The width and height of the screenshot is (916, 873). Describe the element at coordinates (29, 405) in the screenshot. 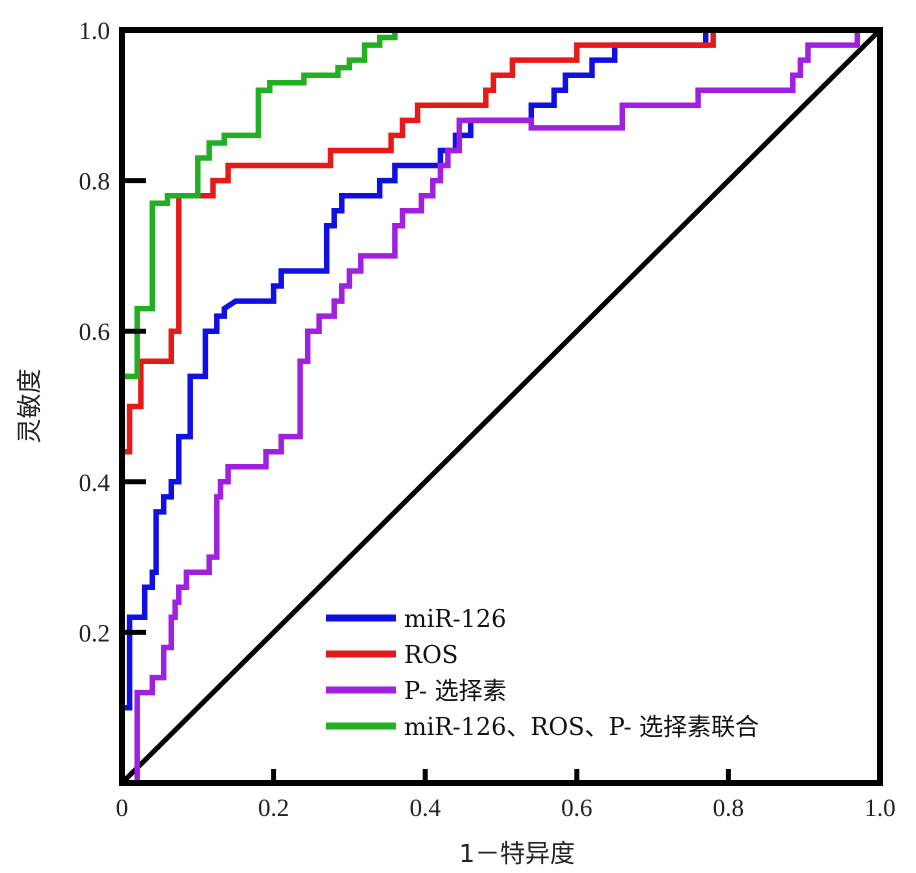

I see `y-axis-label: 灵敏度` at that location.